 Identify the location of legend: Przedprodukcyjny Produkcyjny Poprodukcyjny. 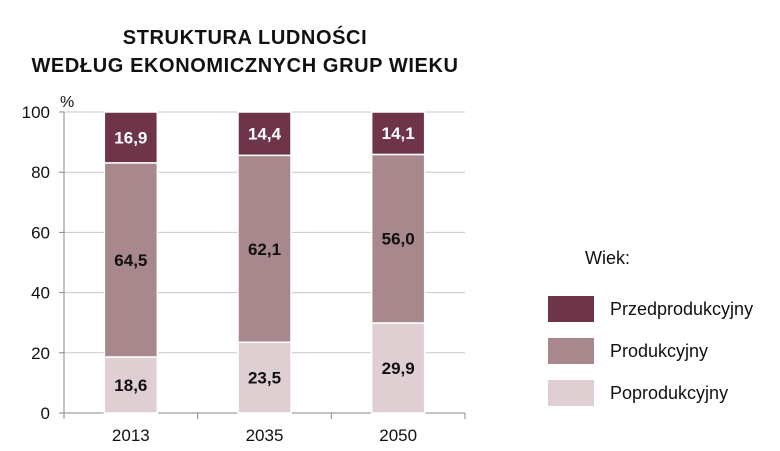
(650, 351).